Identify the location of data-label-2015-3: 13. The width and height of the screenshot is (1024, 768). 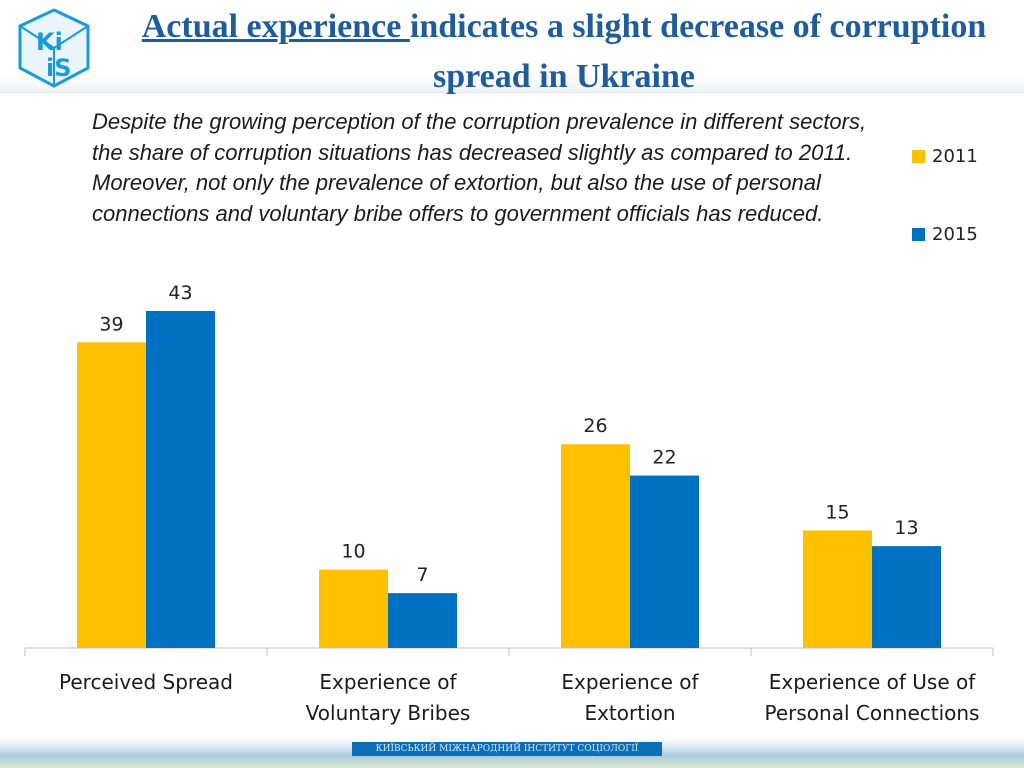
(906, 528).